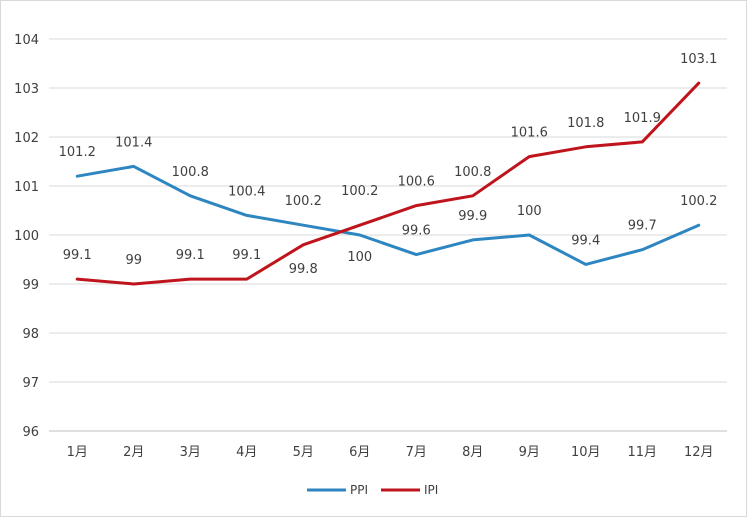 The image size is (747, 518). I want to click on y-tick-label: 101, so click(26, 187).